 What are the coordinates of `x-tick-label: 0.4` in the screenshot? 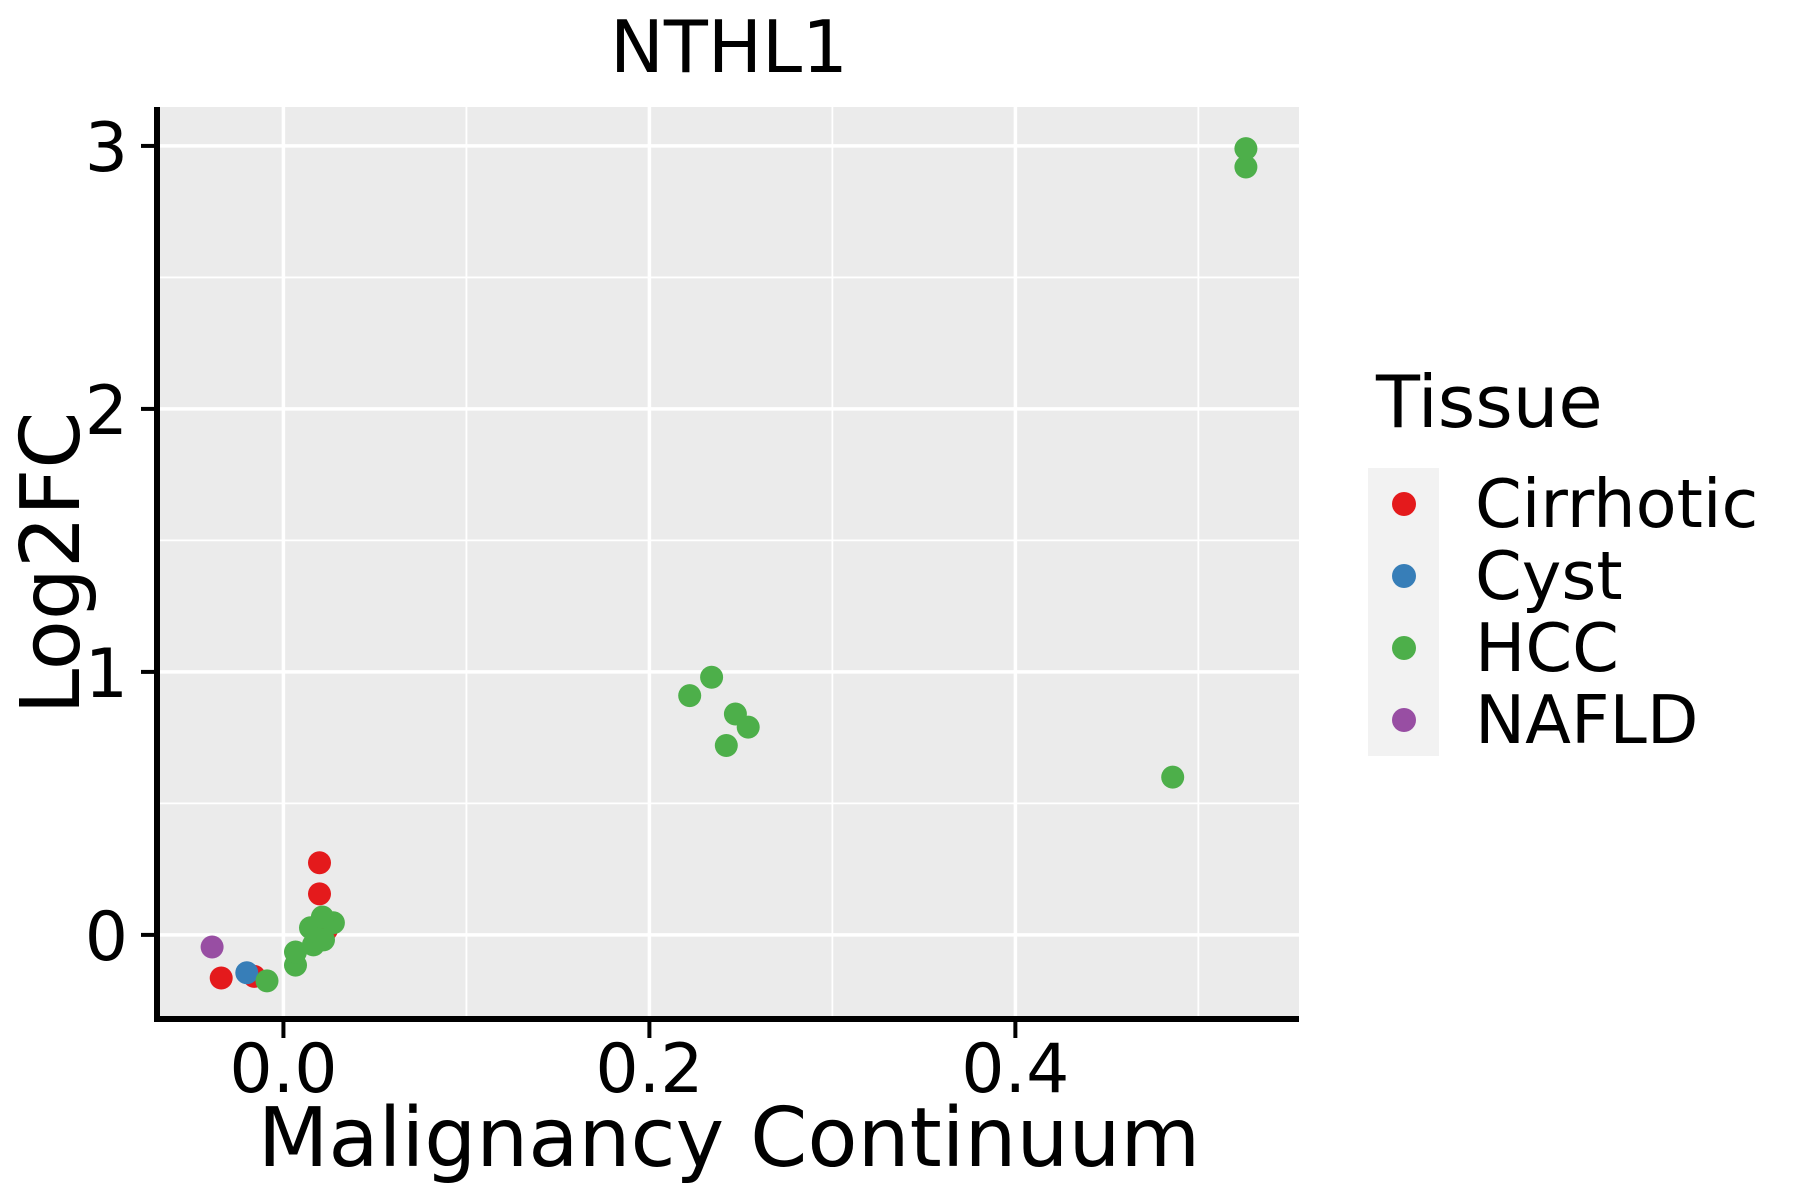 It's located at (1015, 1069).